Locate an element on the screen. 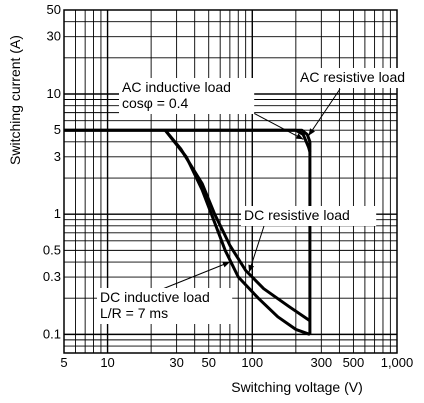  curve-ac-inductive is located at coordinates (188, 140).